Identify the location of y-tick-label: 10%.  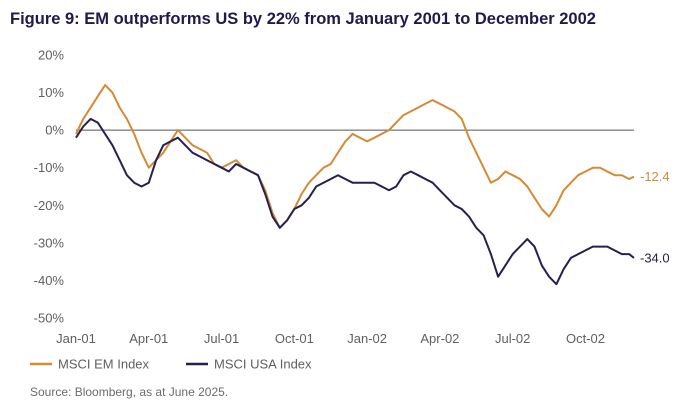
(51, 92).